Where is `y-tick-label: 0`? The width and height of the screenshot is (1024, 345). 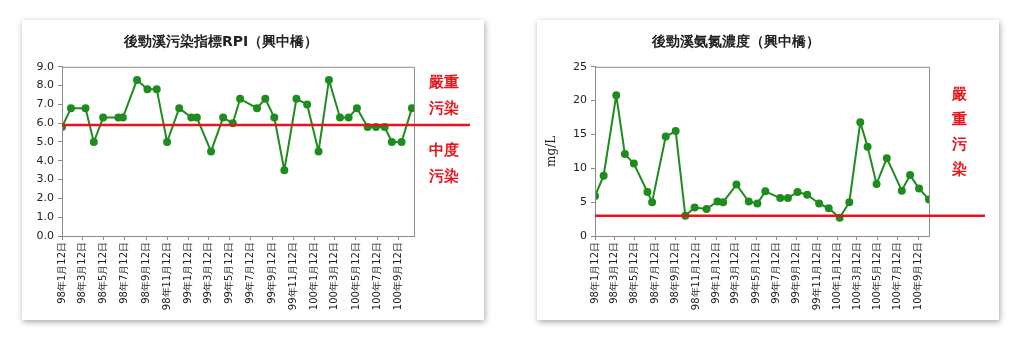
y-tick-label: 0 is located at coordinates (583, 235).